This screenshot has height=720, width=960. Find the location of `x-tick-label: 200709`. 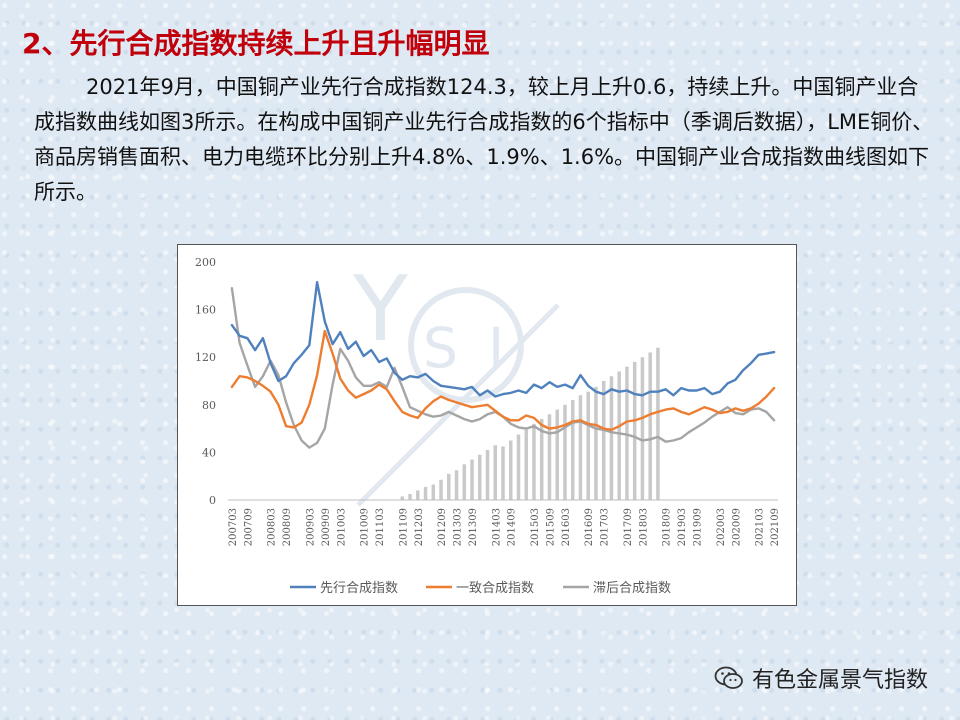

x-tick-label: 200709 is located at coordinates (248, 527).